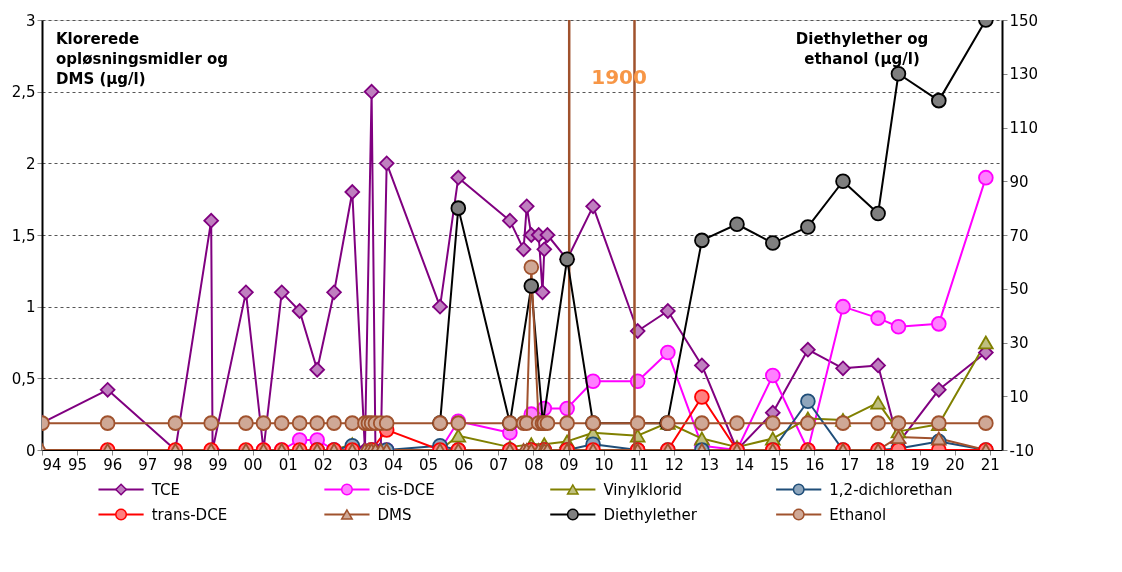  What do you see at coordinates (189, 514) in the screenshot?
I see `legend-label: trans-DCE` at bounding box center [189, 514].